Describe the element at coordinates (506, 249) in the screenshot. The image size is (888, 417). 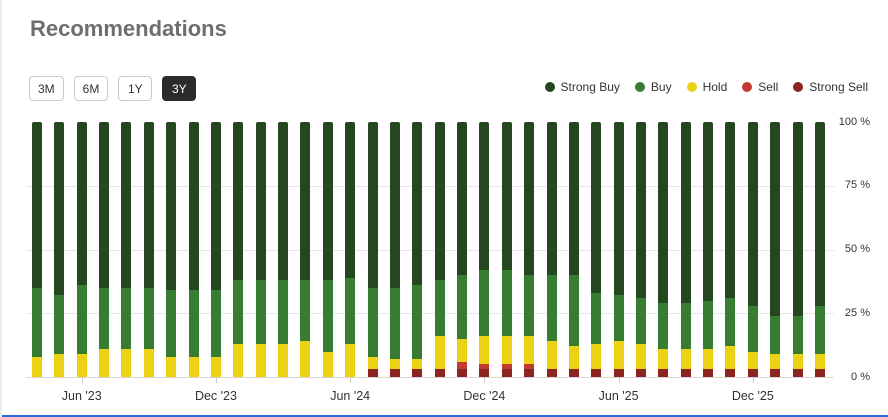
I see `bar-jan25` at that location.